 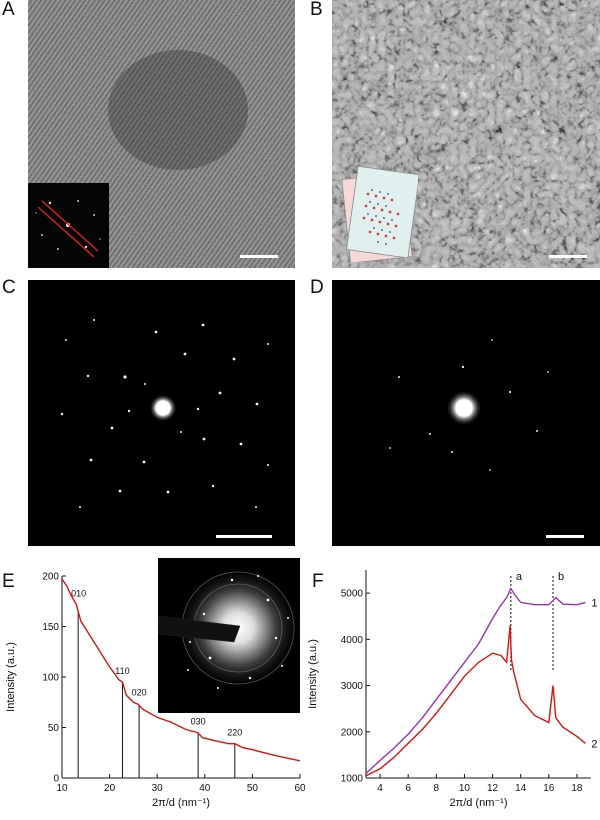 What do you see at coordinates (380, 788) in the screenshot?
I see `x-tick-label: 4` at bounding box center [380, 788].